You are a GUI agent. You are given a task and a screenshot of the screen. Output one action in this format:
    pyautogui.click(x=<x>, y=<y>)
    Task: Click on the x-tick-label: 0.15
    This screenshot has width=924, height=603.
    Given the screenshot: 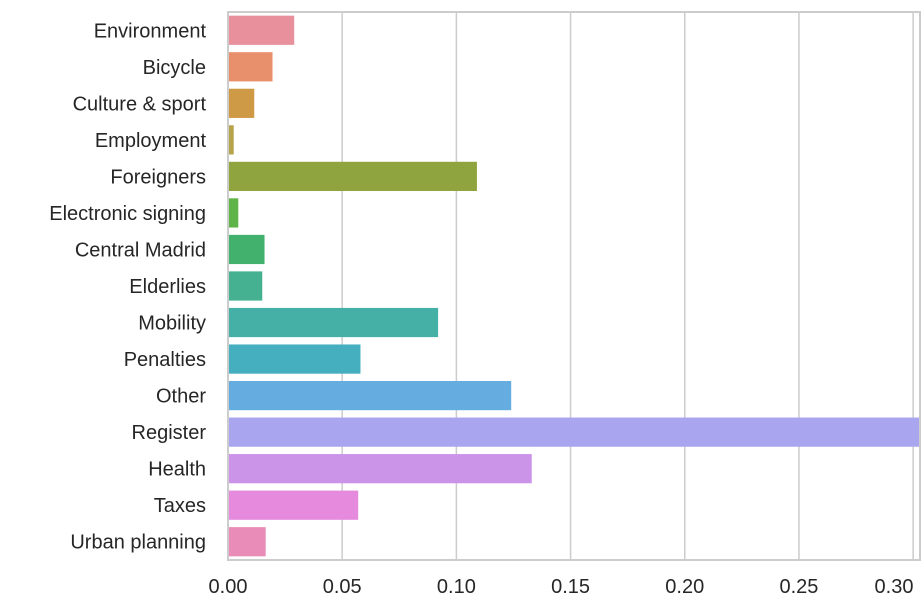 What is the action you would take?
    pyautogui.click(x=570, y=587)
    